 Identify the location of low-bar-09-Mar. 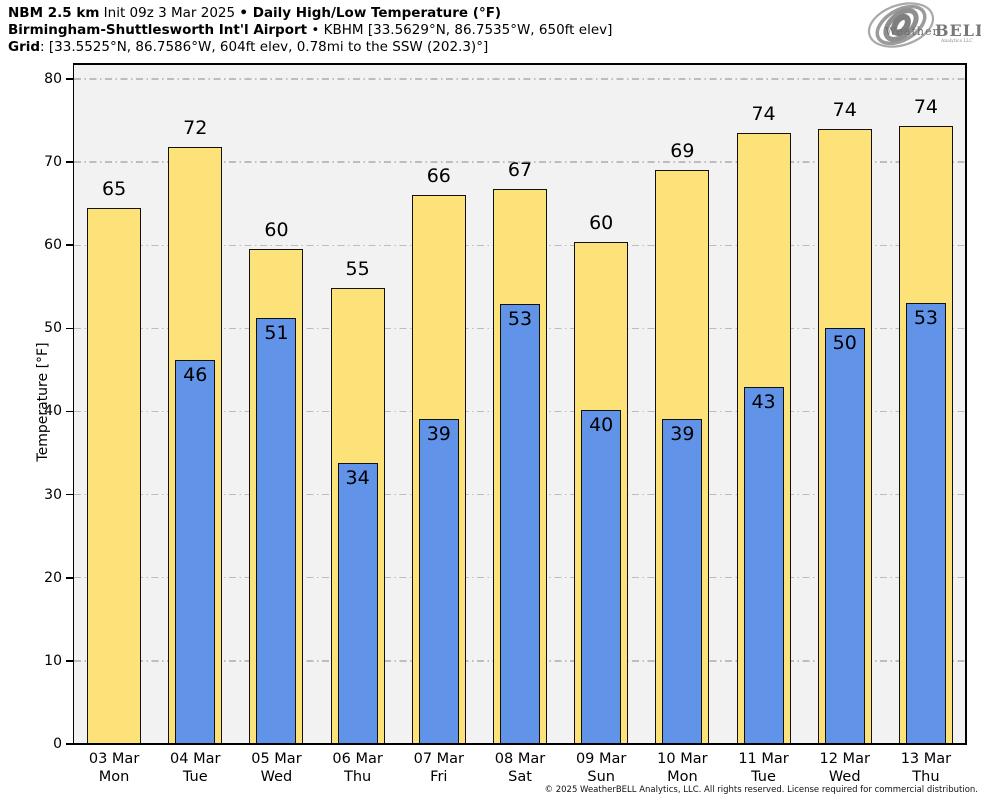
(601, 576).